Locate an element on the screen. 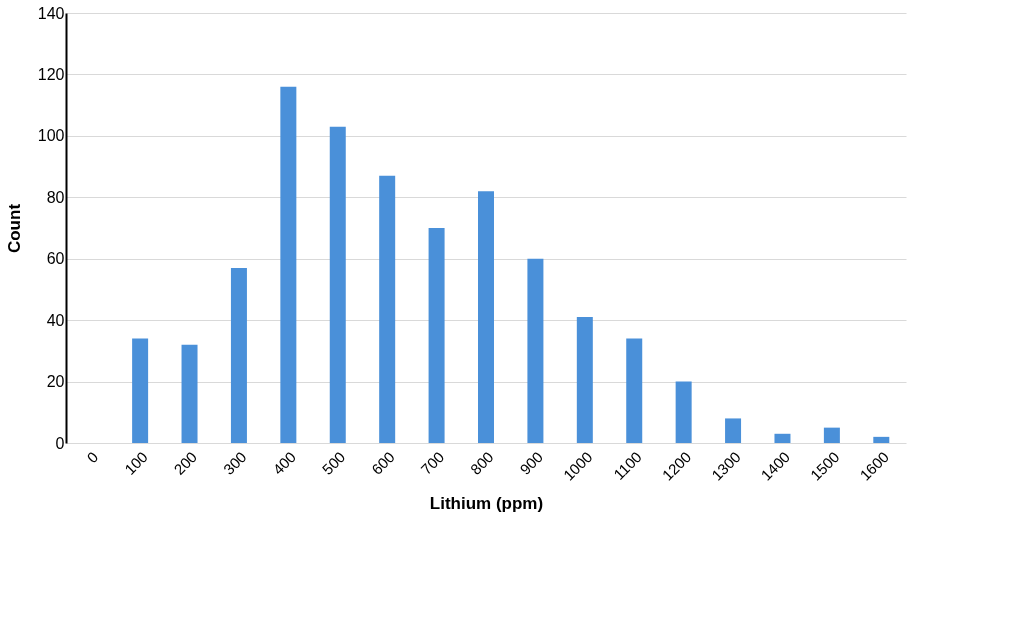 This screenshot has width=1025, height=624. x-tick-label: 0 is located at coordinates (92, 457).